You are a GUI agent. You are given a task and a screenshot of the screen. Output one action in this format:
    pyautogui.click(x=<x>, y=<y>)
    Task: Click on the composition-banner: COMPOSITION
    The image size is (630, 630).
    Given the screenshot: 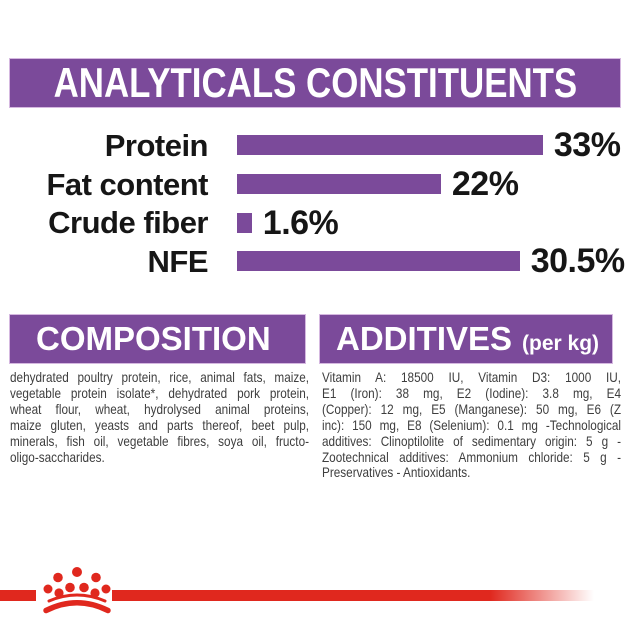 What is the action you would take?
    pyautogui.click(x=157, y=339)
    